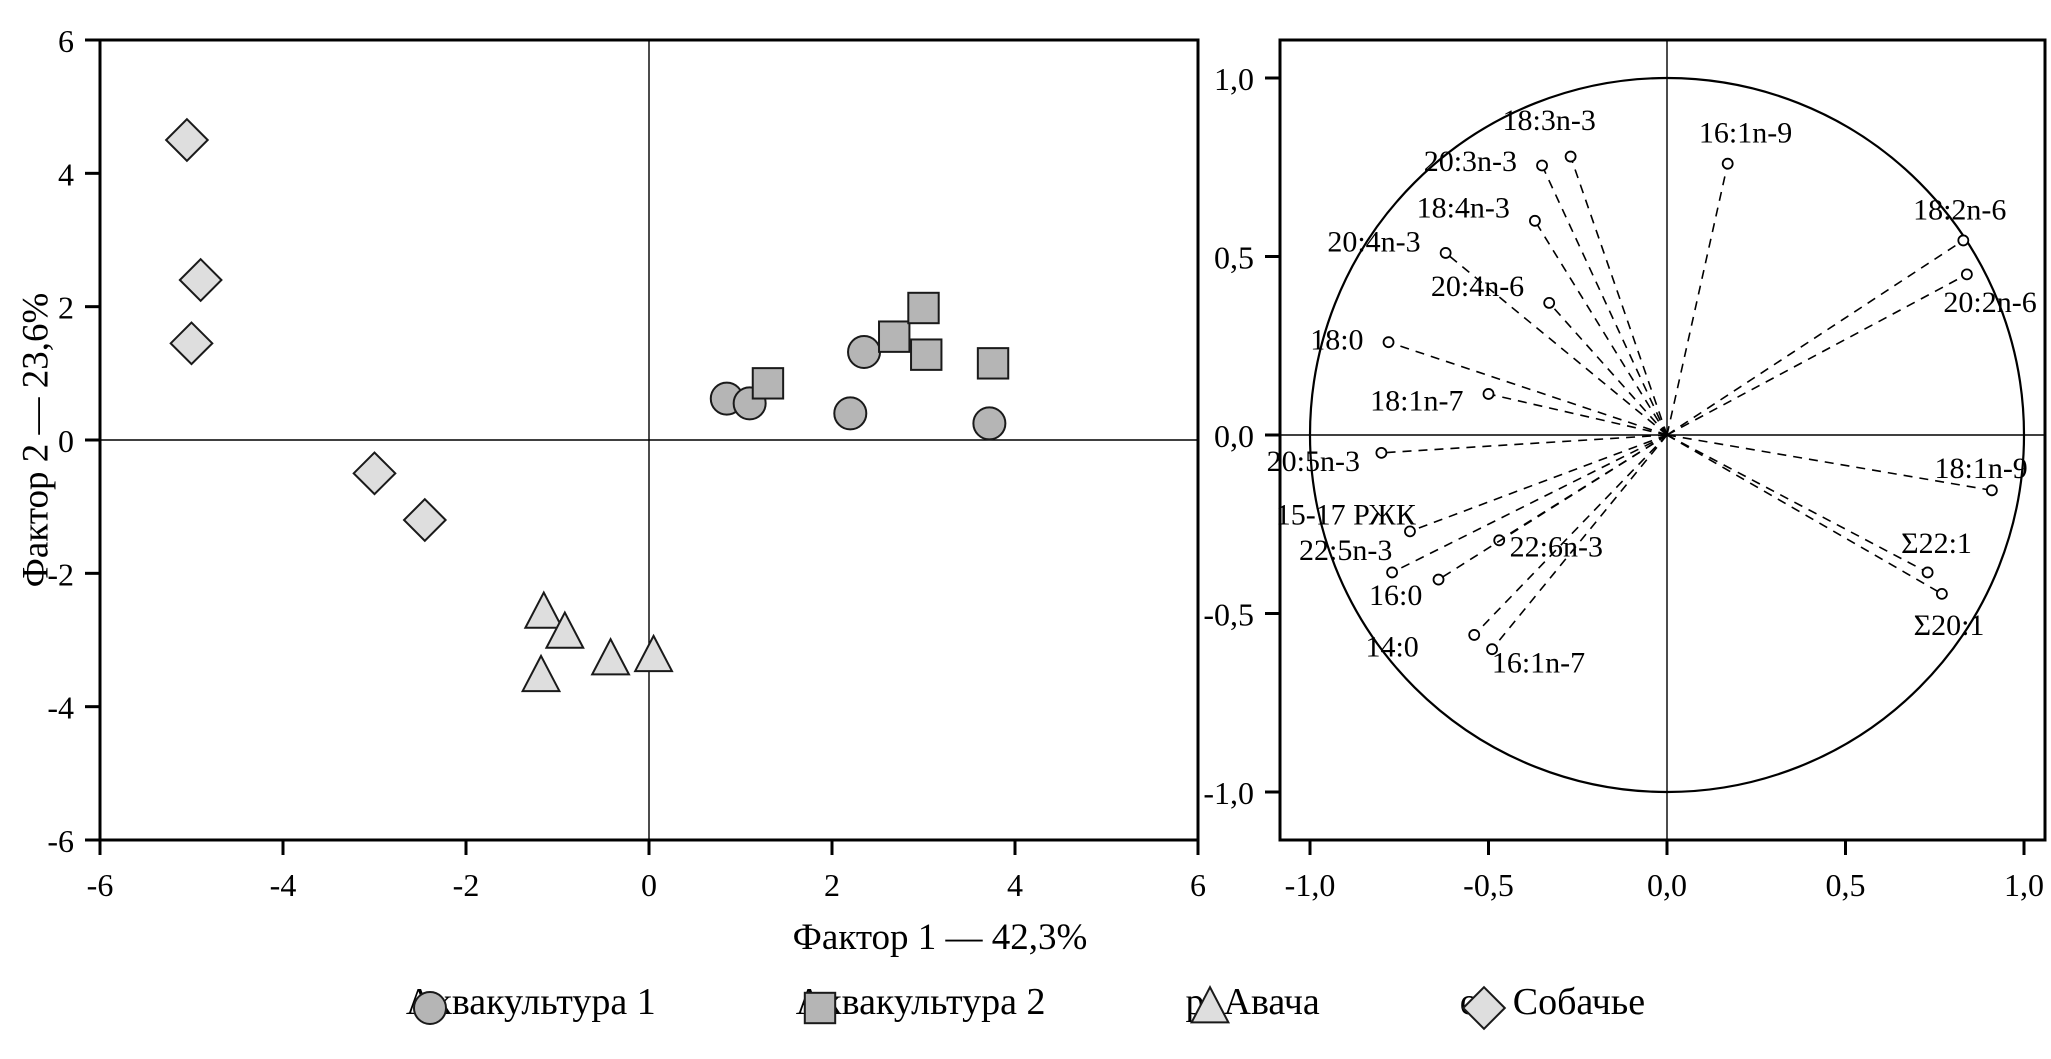 The height and width of the screenshot is (1059, 2051). I want to click on square-marker-icon, so click(819, 1008).